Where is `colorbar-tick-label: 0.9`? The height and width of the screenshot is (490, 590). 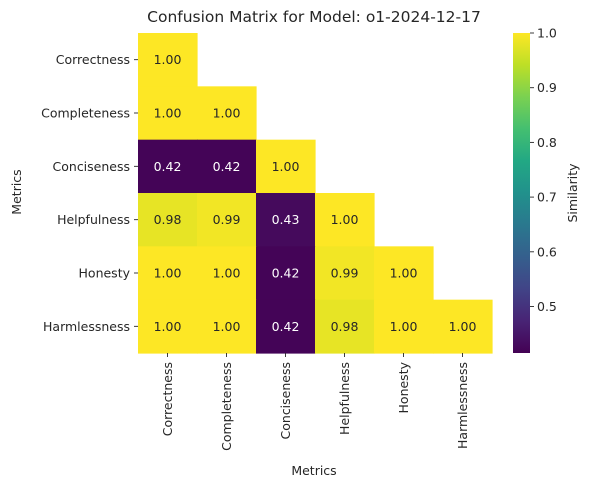
colorbar-tick-label: 0.9 is located at coordinates (547, 87).